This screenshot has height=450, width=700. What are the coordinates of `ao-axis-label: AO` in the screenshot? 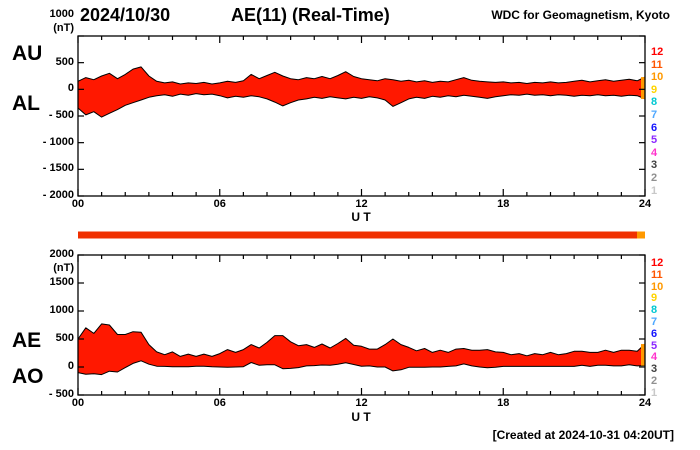 It's located at (28, 376).